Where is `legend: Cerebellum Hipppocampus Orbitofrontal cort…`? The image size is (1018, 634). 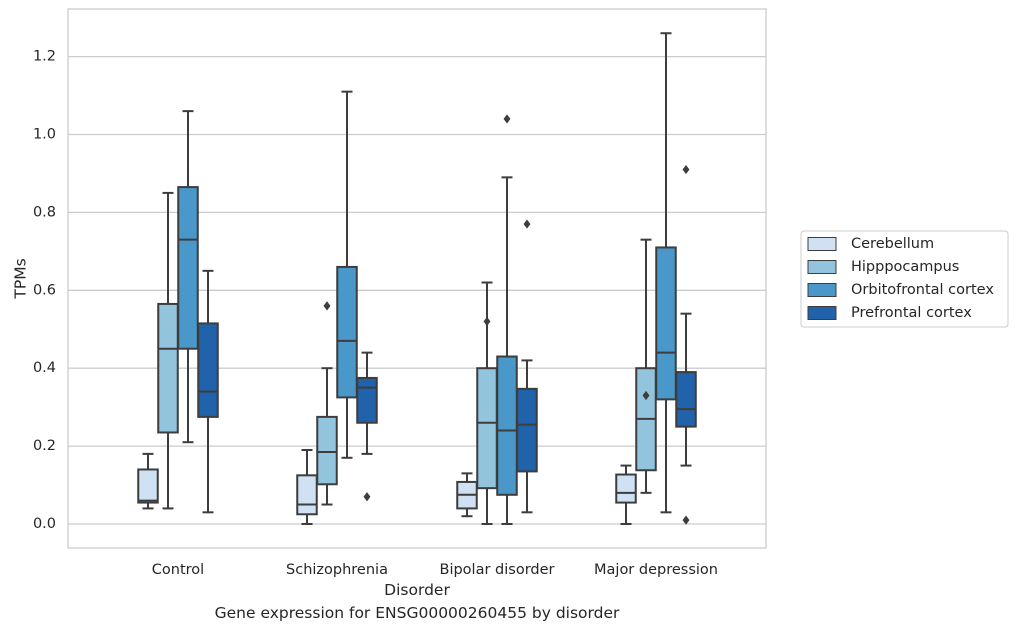
legend: Cerebellum Hipppocampus Orbitofrontal cort… is located at coordinates (904, 279).